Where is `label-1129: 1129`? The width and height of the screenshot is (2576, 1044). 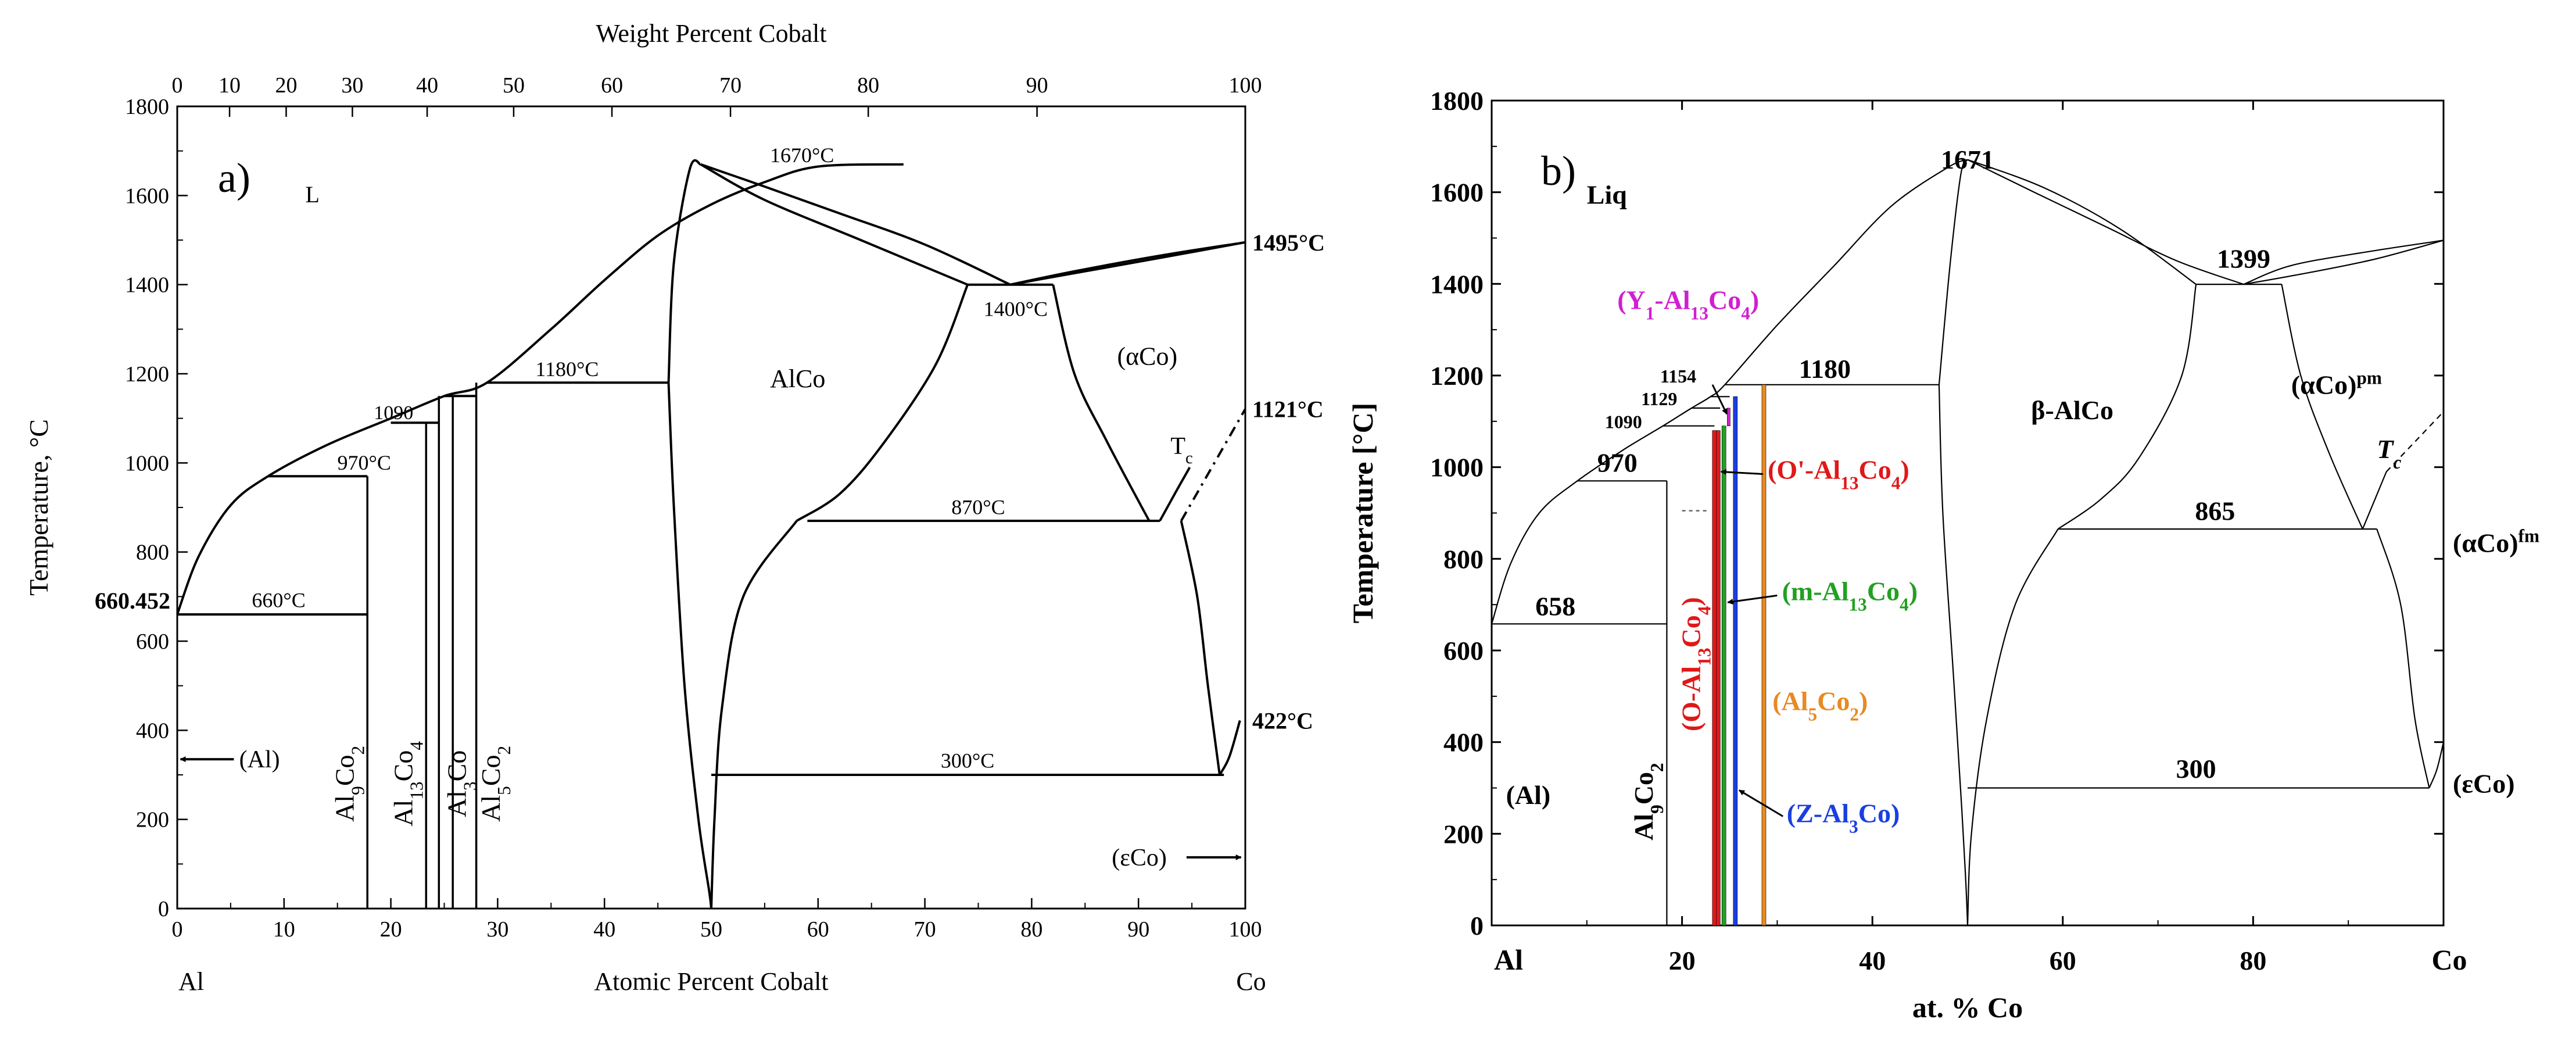
label-1129: 1129 is located at coordinates (1659, 399).